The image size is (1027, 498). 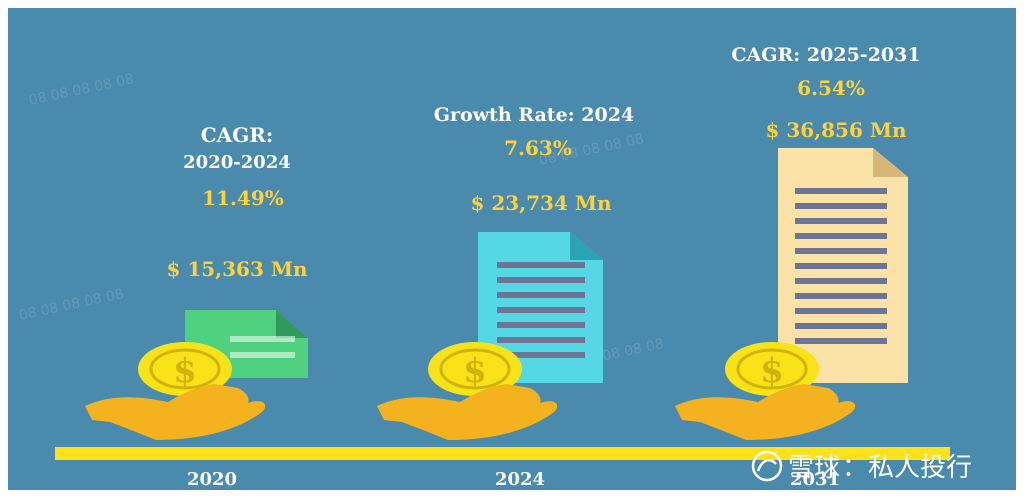 What do you see at coordinates (831, 88) in the screenshot?
I see `annotation-3-rate: 6.54%` at bounding box center [831, 88].